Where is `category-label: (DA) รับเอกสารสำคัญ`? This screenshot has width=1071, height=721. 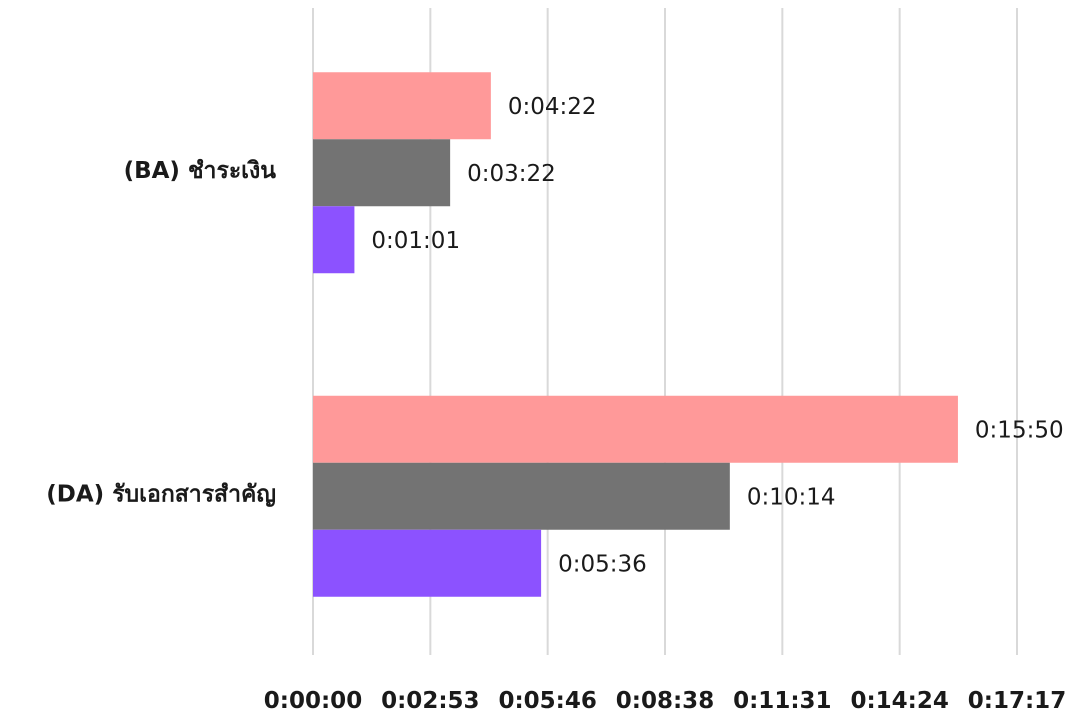
category-label: (DA) รับเอกสารสำคัญ is located at coordinates (161, 494).